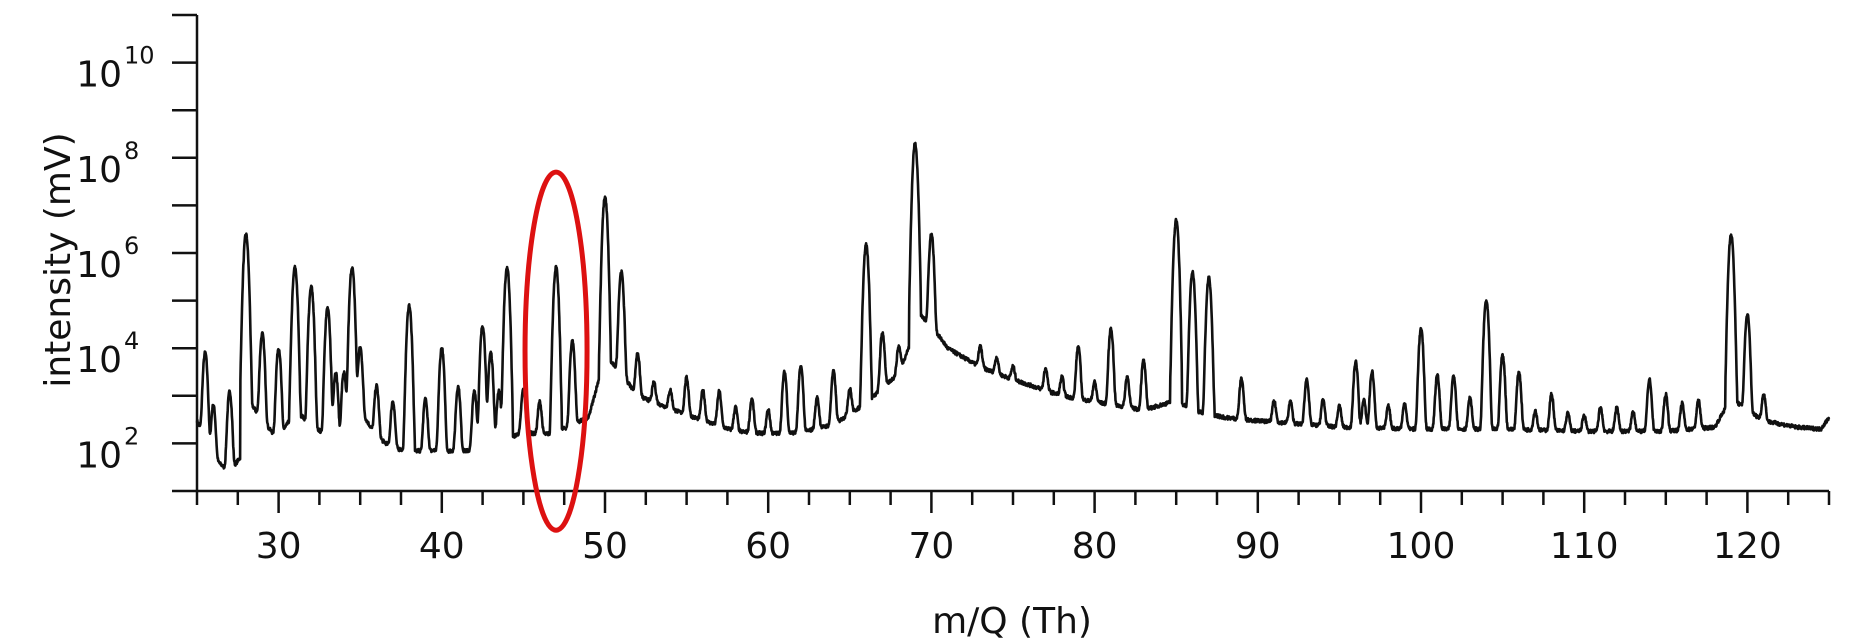 The height and width of the screenshot is (644, 1870). Describe the element at coordinates (605, 546) in the screenshot. I see `x-tick-label: 50` at that location.